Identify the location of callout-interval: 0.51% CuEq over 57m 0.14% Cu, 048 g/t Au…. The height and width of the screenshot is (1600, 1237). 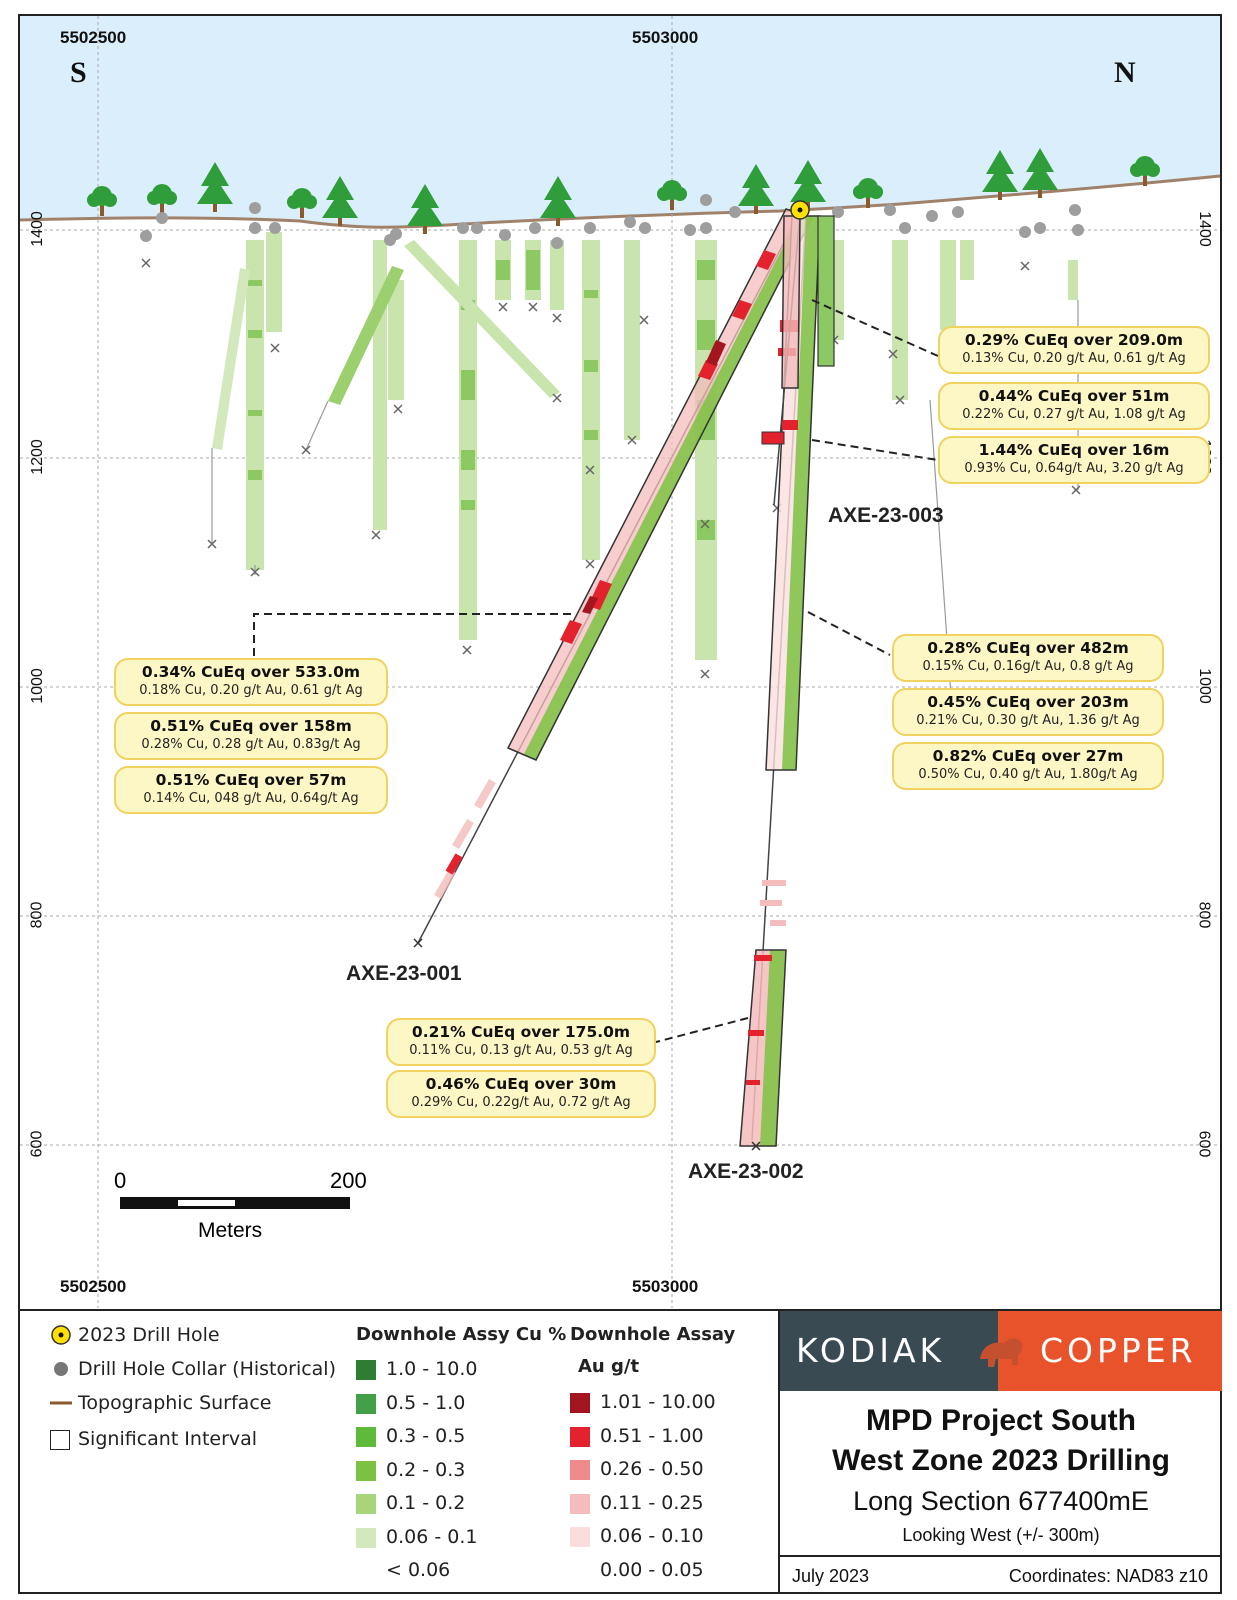
(251, 790).